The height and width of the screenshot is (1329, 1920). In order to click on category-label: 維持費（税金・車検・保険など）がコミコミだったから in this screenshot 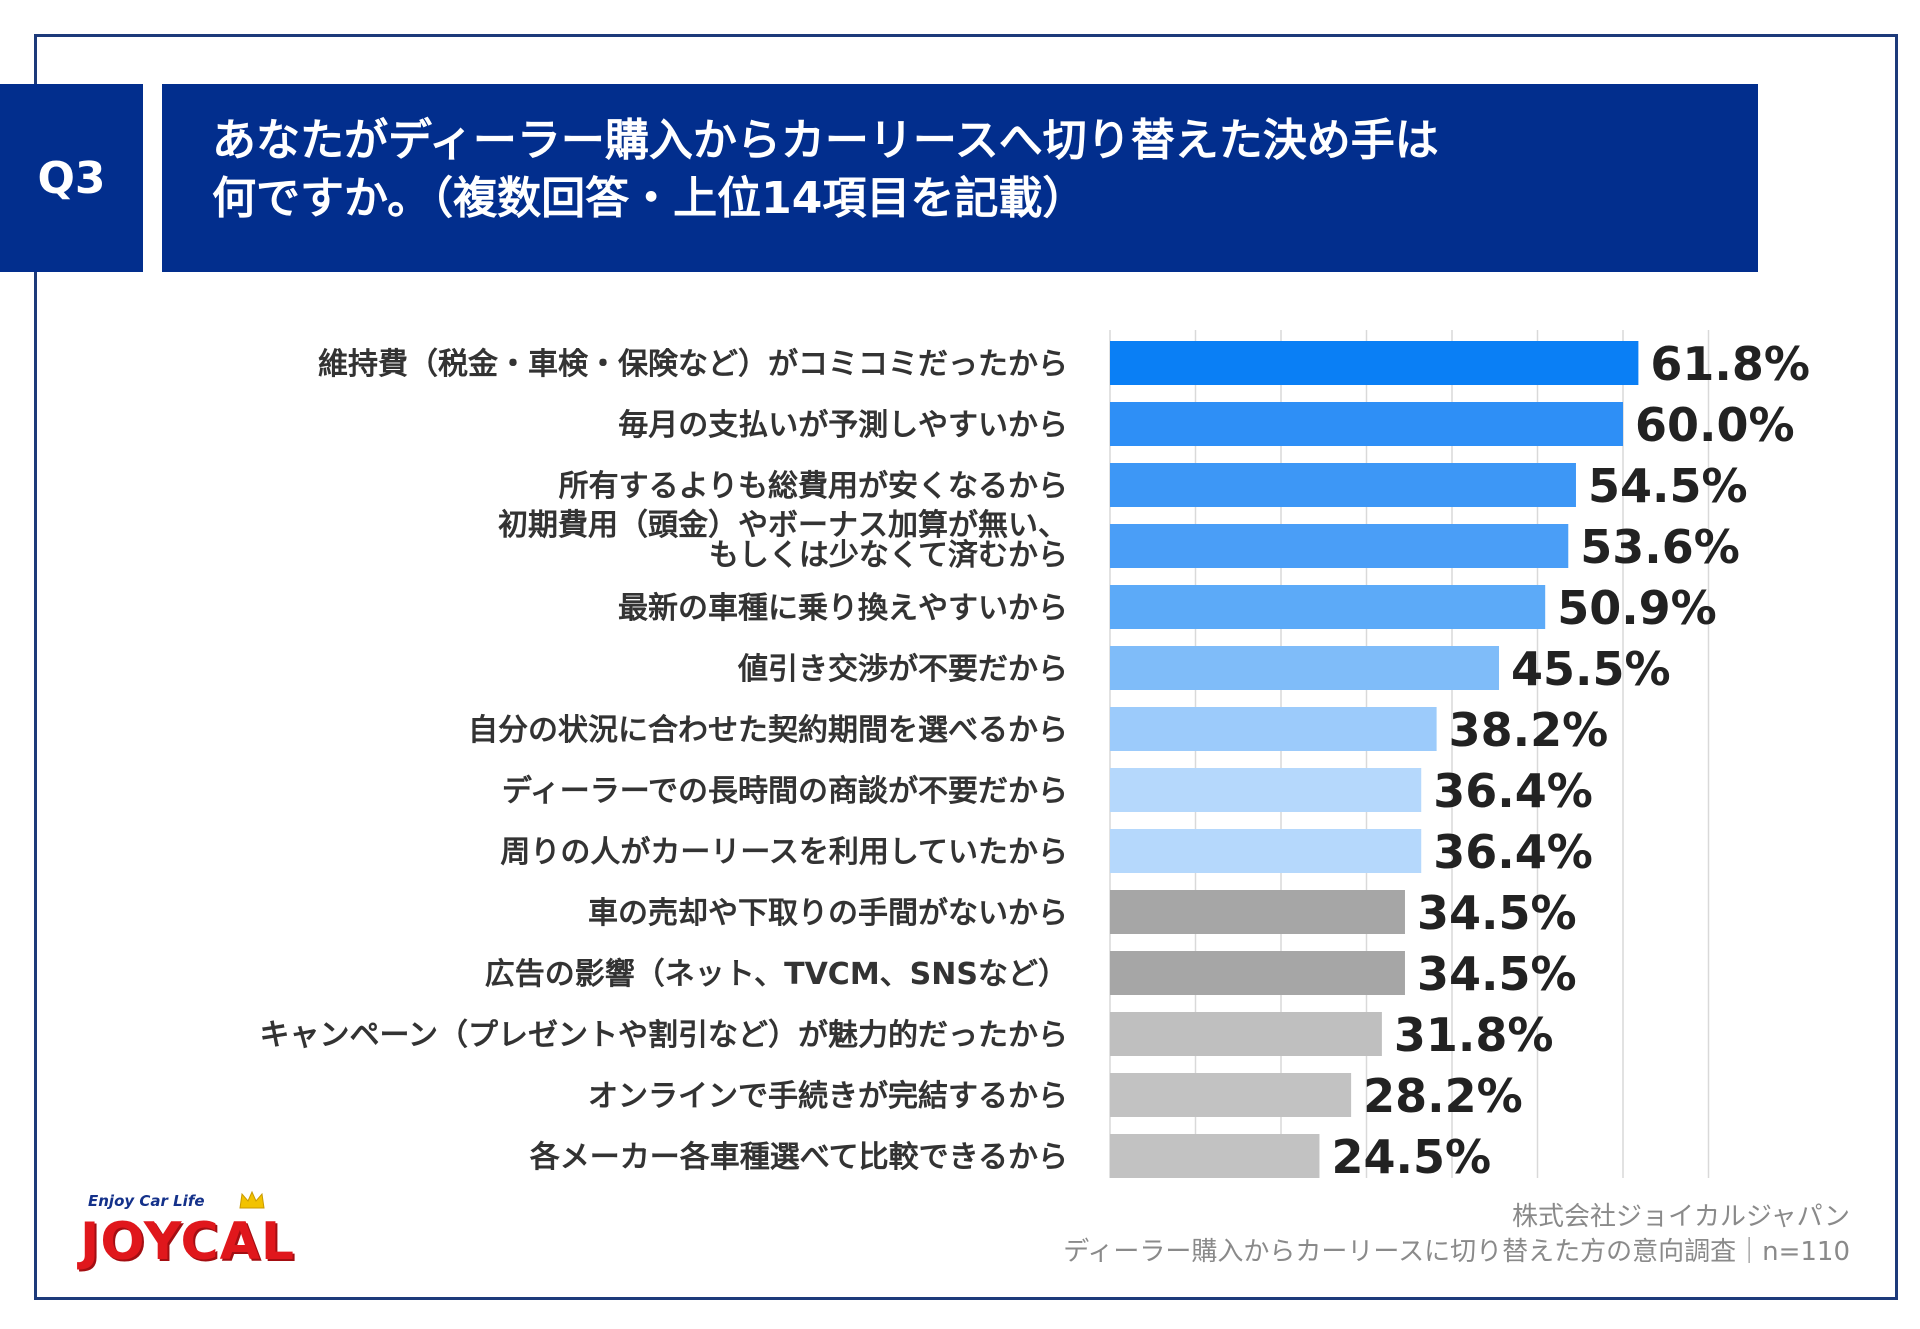, I will do `click(693, 364)`.